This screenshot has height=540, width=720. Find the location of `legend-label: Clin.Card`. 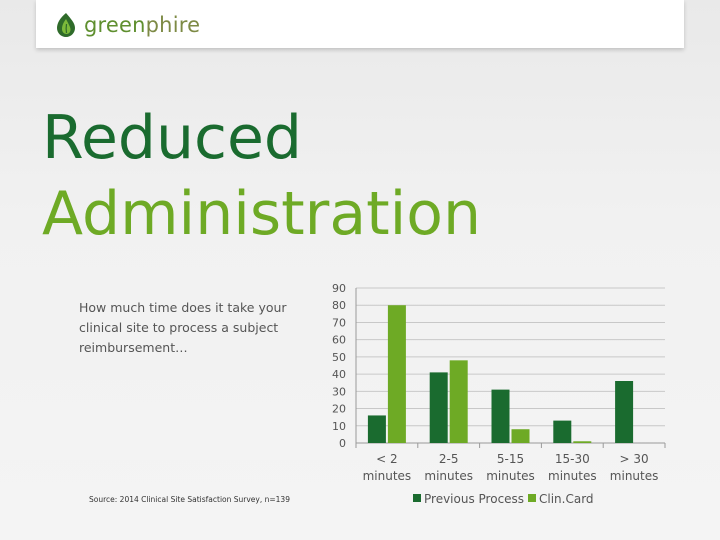

legend-label: Clin.Card is located at coordinates (566, 499).